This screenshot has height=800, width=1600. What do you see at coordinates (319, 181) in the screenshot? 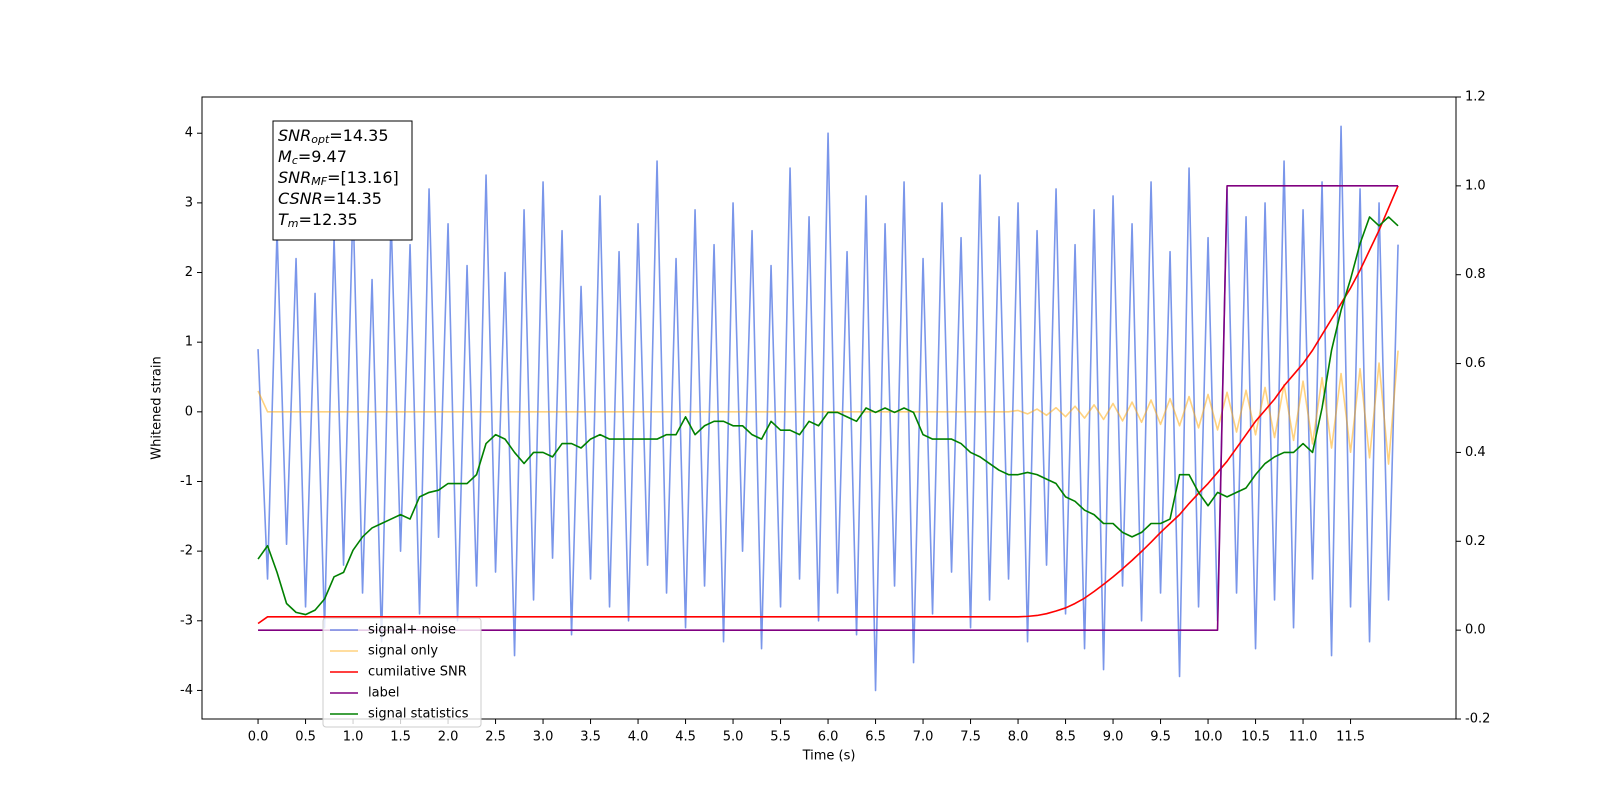
I see `annotation-subscript: MF` at bounding box center [319, 181].